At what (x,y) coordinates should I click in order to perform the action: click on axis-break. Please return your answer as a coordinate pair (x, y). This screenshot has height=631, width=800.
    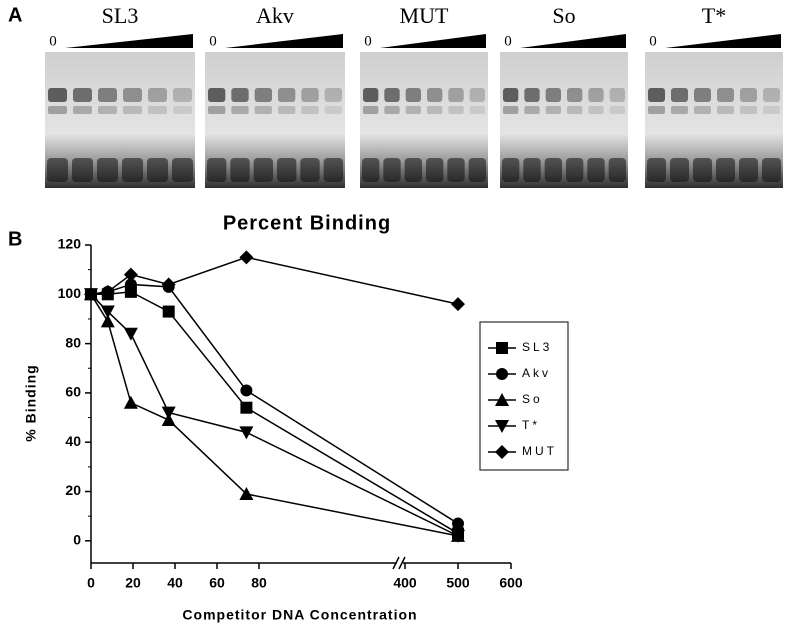
    Looking at the image, I should click on (399, 563).